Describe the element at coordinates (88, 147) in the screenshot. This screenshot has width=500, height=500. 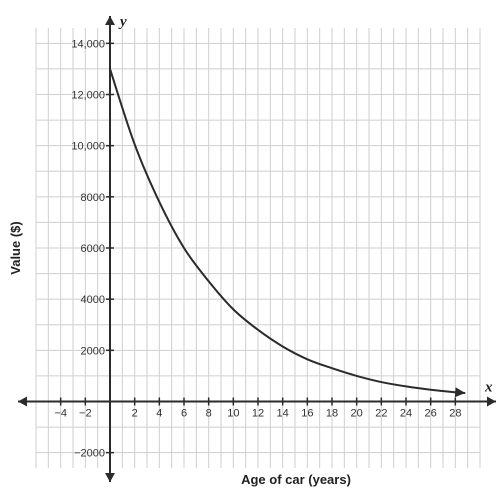
I see `y-tick-label: 10,000` at that location.